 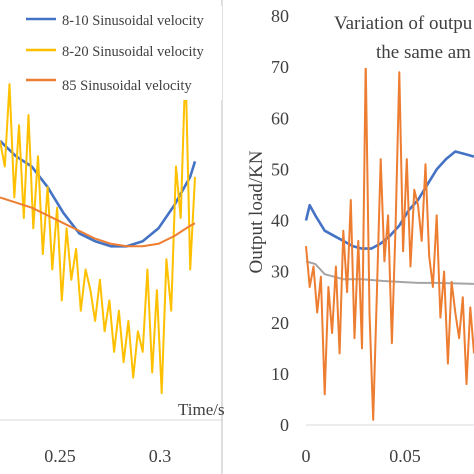 What do you see at coordinates (60, 456) in the screenshot?
I see `left-x-tick-label: 0.25` at bounding box center [60, 456].